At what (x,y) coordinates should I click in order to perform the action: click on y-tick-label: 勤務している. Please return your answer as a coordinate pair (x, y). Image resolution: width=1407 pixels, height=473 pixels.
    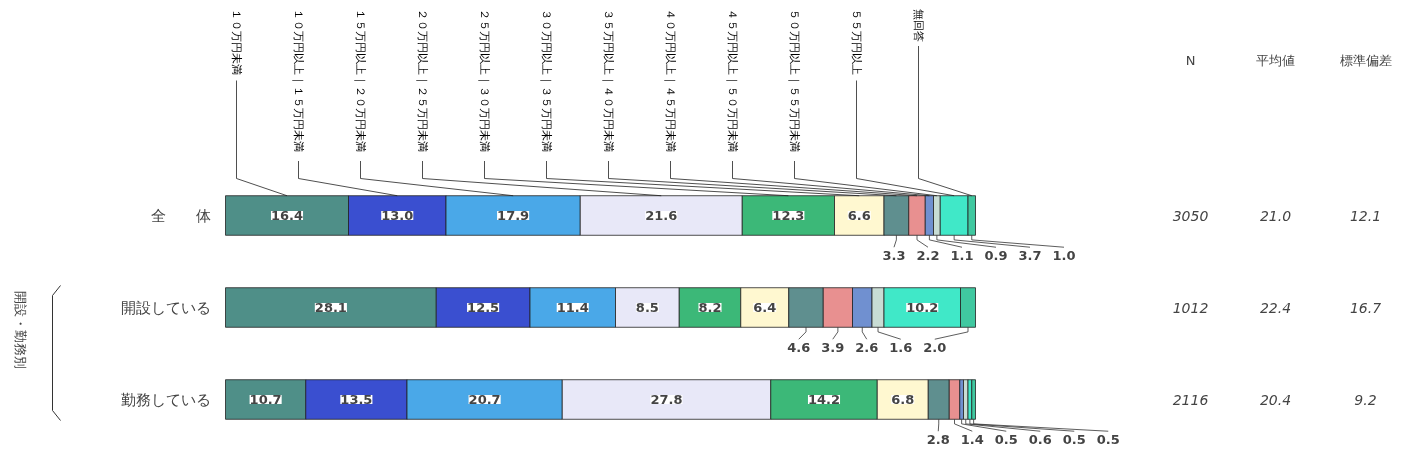
    Looking at the image, I should click on (165, 399).